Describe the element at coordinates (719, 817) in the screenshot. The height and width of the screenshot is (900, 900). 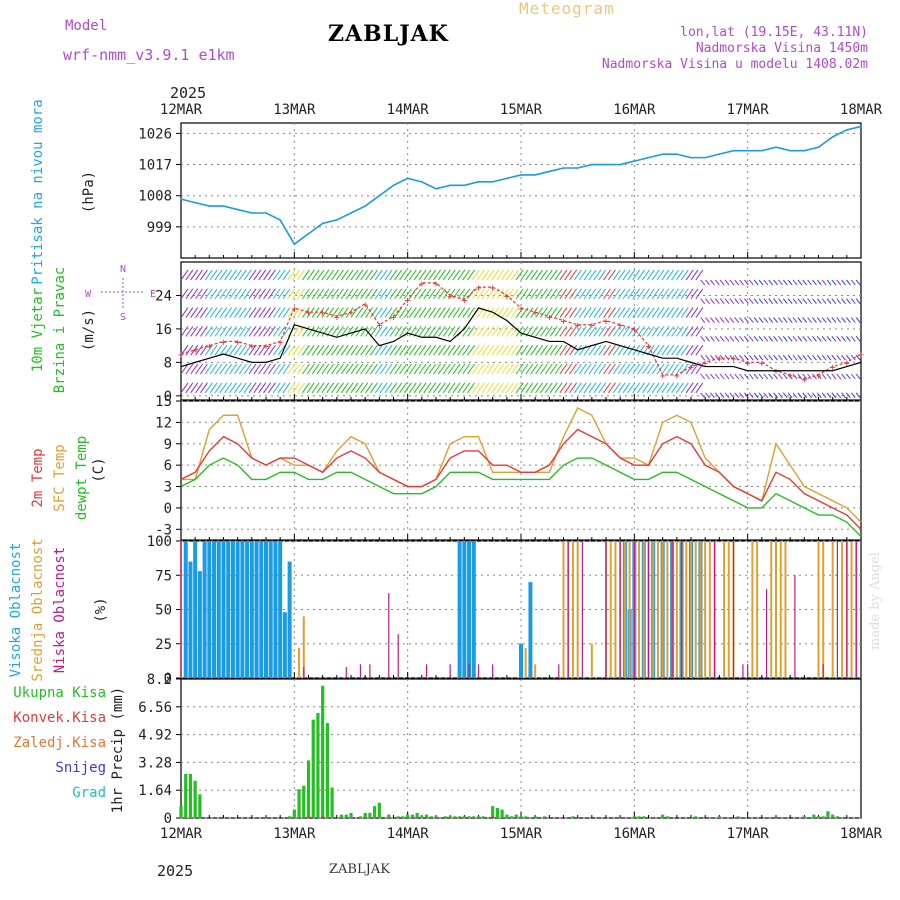
I see `precip-bar-total` at that location.